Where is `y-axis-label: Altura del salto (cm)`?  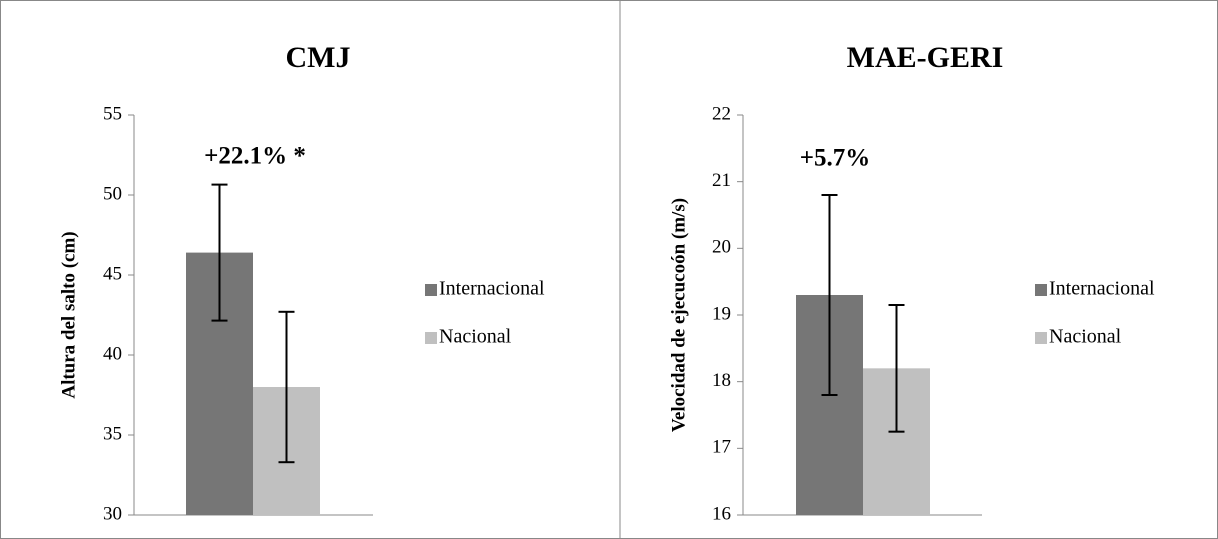 y-axis-label: Altura del salto (cm) is located at coordinates (68, 314).